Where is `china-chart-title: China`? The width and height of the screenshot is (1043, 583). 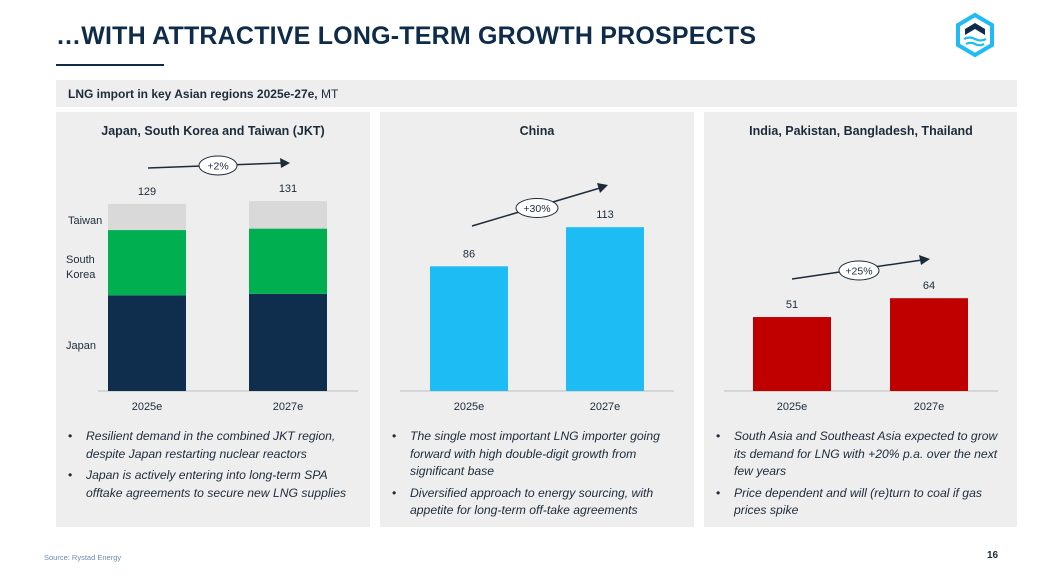 china-chart-title: China is located at coordinates (538, 131).